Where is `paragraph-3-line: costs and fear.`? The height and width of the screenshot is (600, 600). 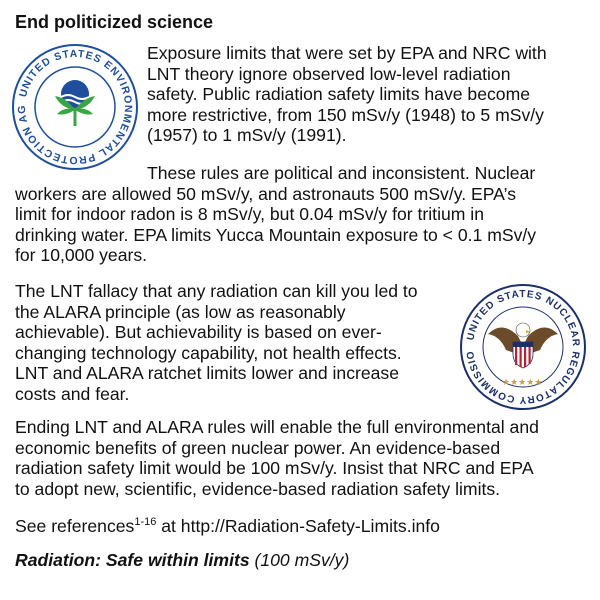
paragraph-3-line: costs and fear. is located at coordinates (72, 393).